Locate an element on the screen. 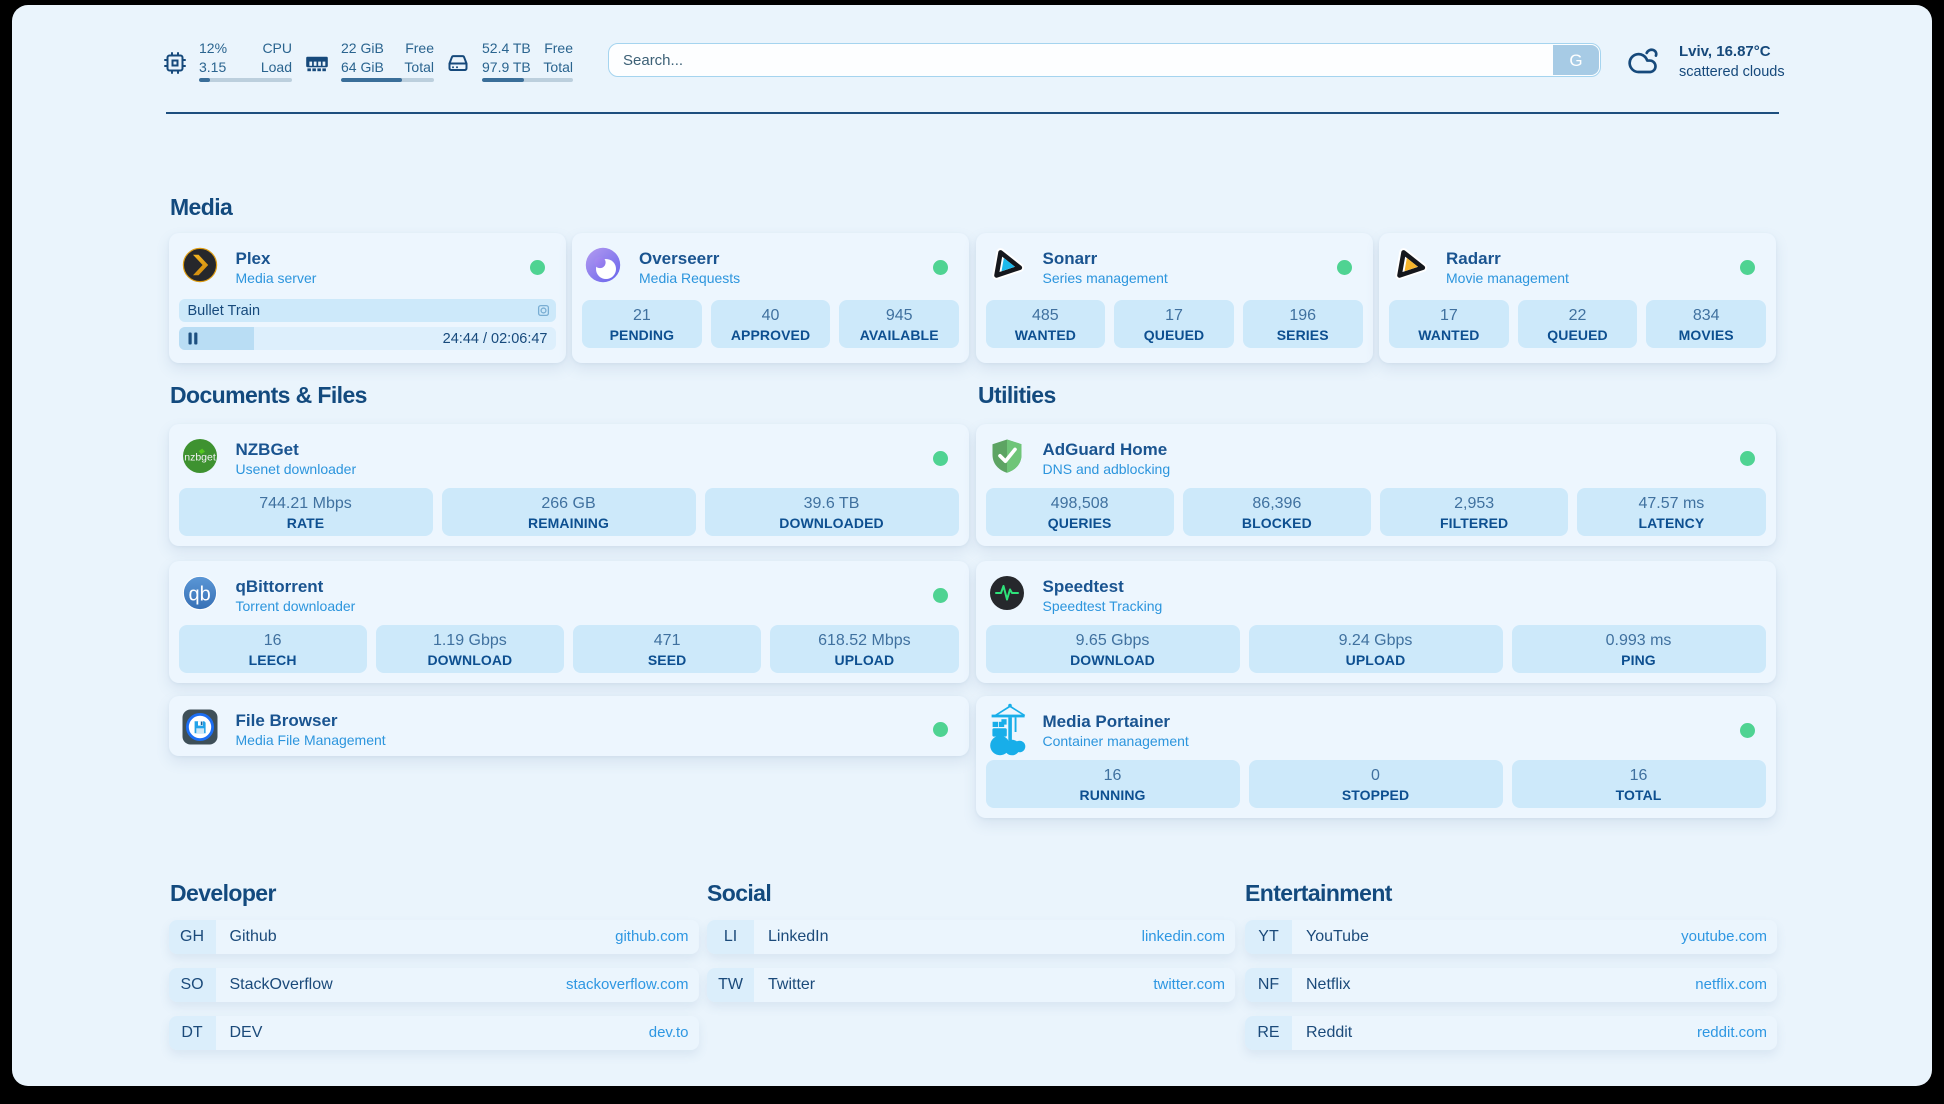  svg-text: qb is located at coordinates (199, 595).